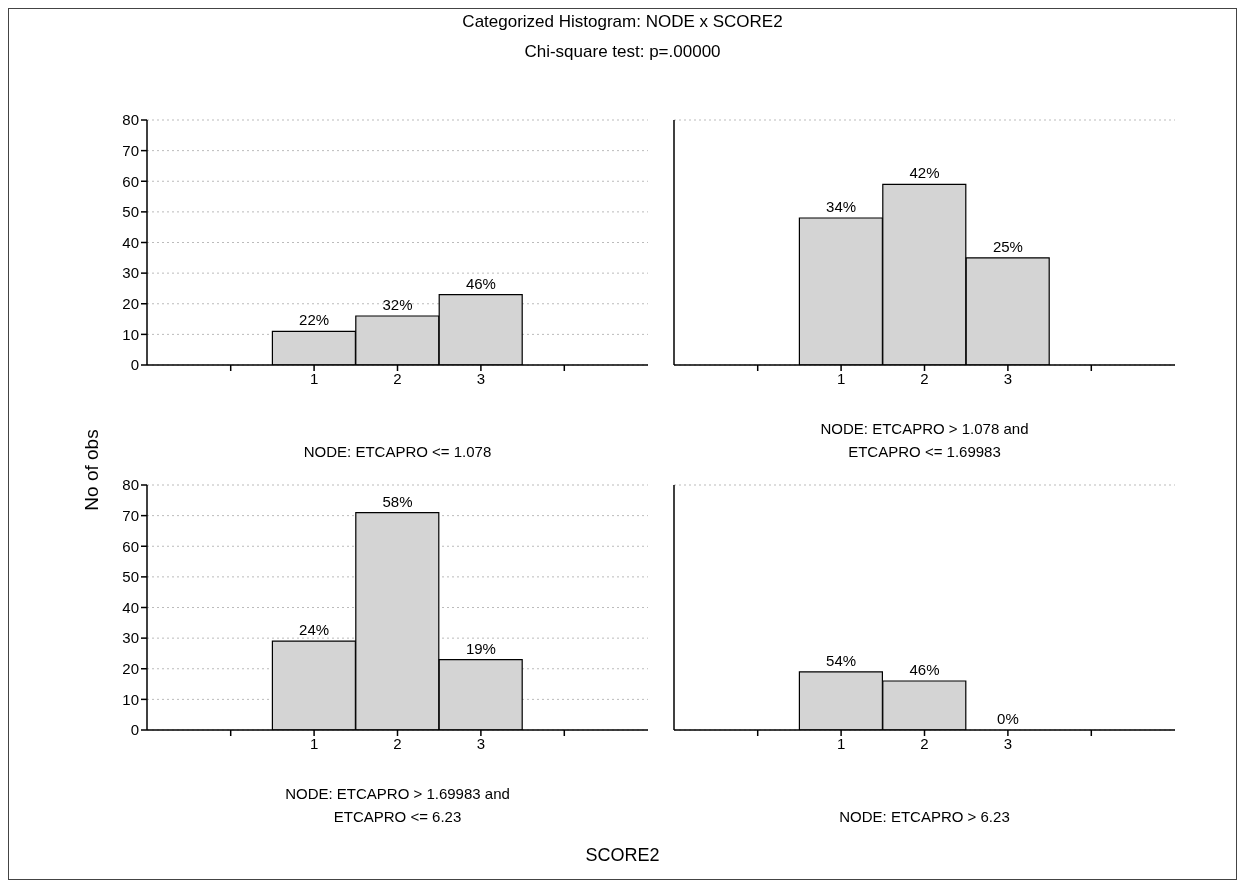  What do you see at coordinates (397, 304) in the screenshot?
I see `annotation: 32%` at bounding box center [397, 304].